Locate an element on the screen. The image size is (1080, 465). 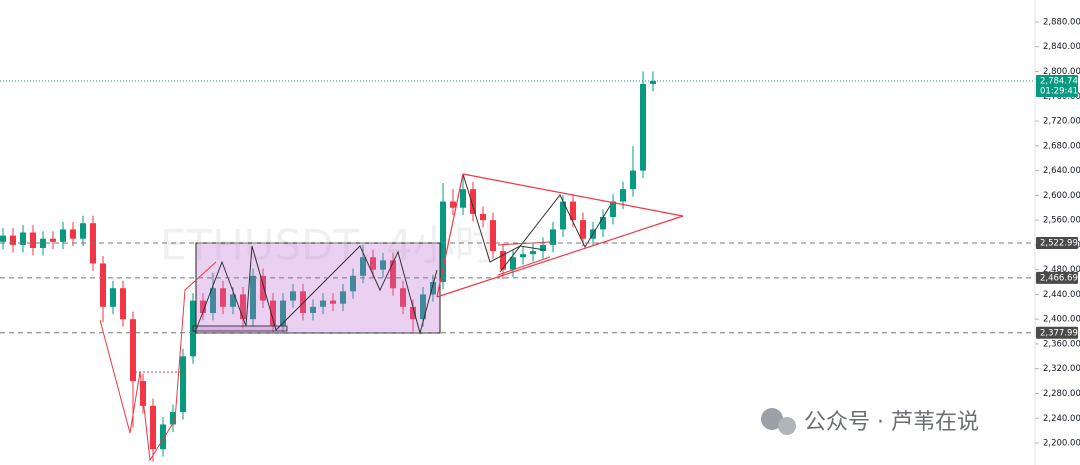
y-tick-label: 2,840.00 is located at coordinates (1061, 47).